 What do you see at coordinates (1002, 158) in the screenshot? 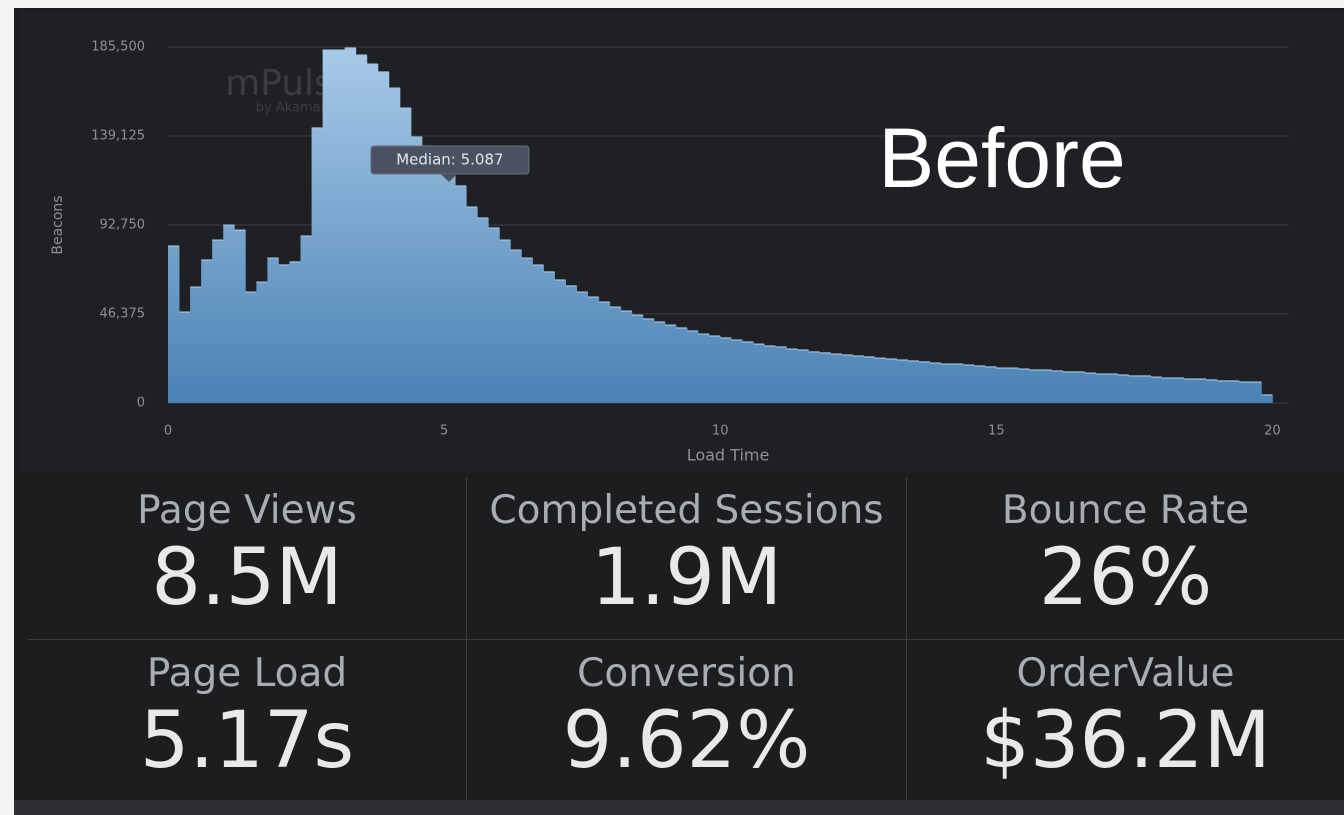
I see `overlay-text: Before` at bounding box center [1002, 158].